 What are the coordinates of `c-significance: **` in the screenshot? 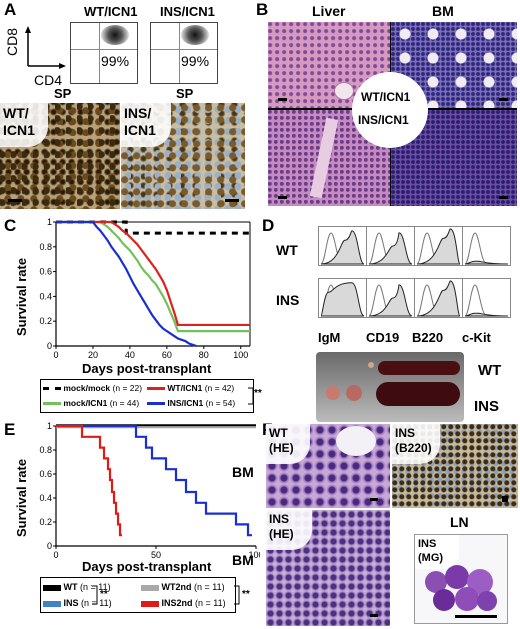 It's located at (258, 393).